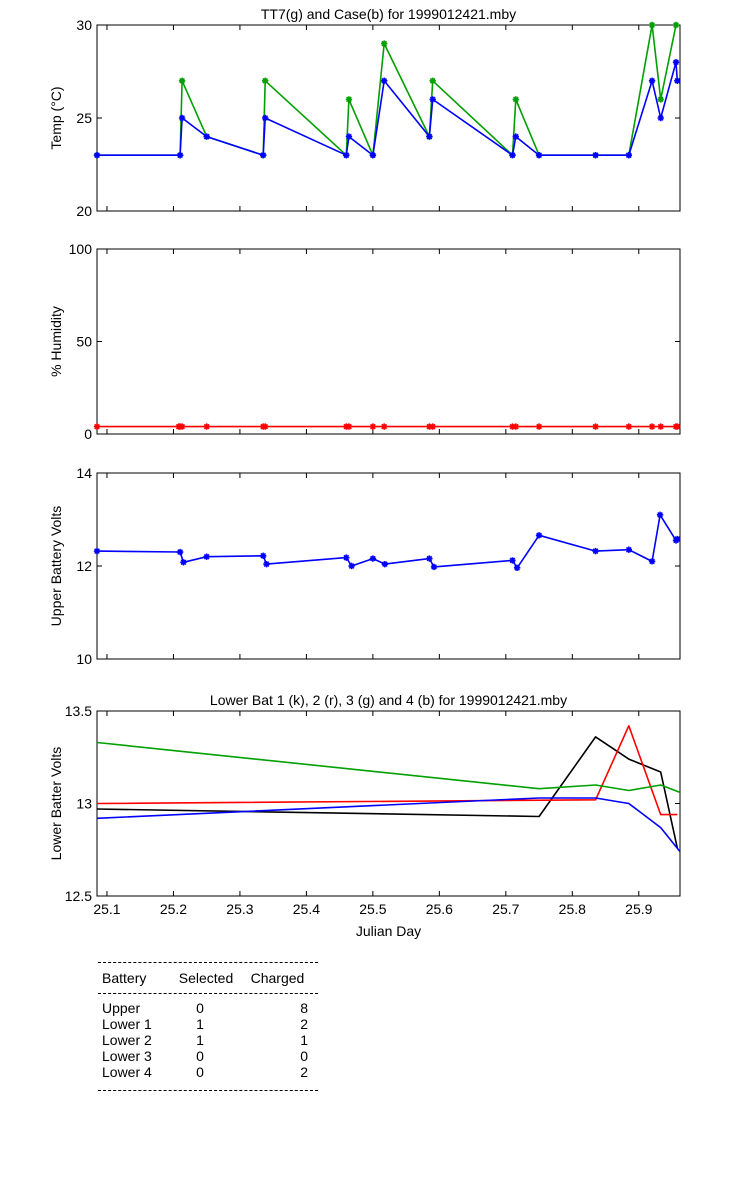 Image resolution: width=750 pixels, height=1200 pixels. Describe the element at coordinates (121, 1008) in the screenshot. I see `row-battery: Upper` at that location.